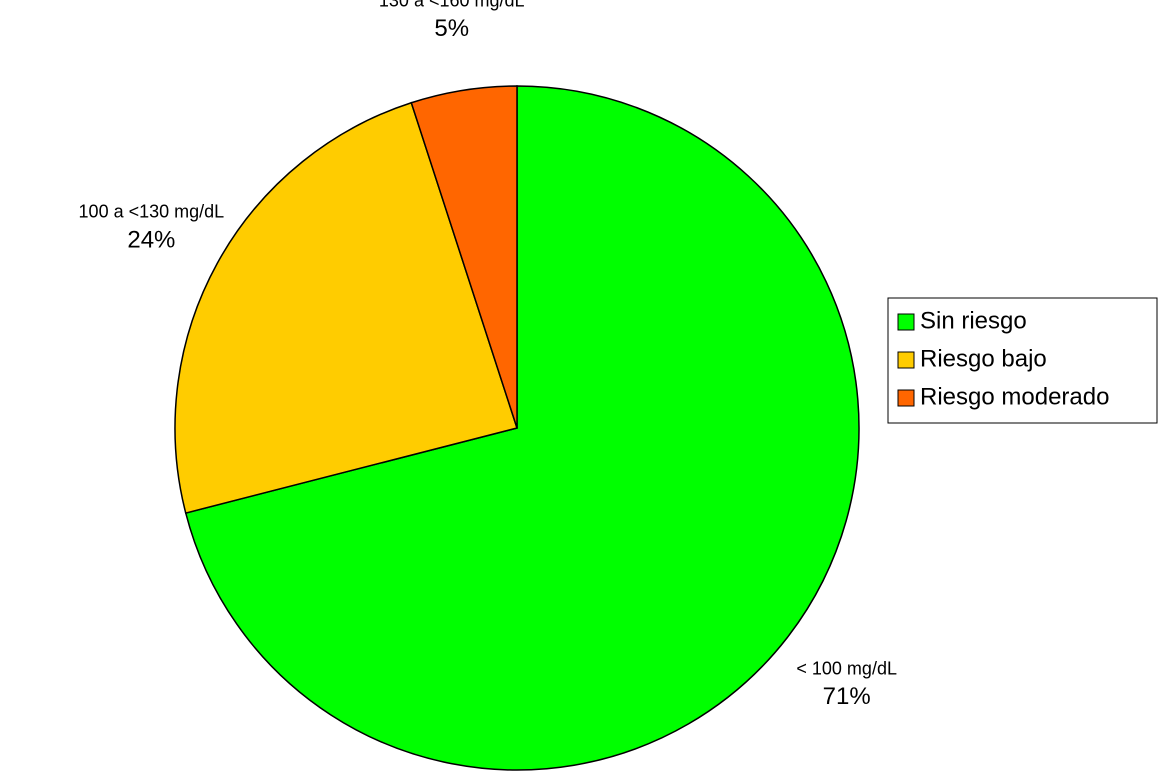 The height and width of the screenshot is (772, 1169). I want to click on value-label: 5%, so click(451, 28).